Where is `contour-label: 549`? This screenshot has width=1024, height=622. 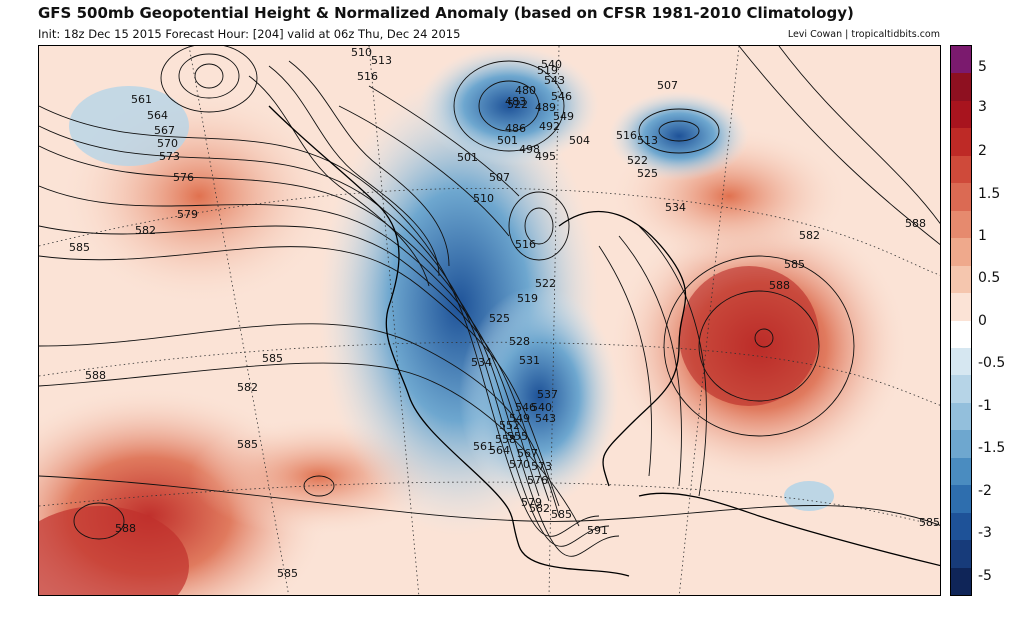 contour-label: 549 is located at coordinates (563, 116).